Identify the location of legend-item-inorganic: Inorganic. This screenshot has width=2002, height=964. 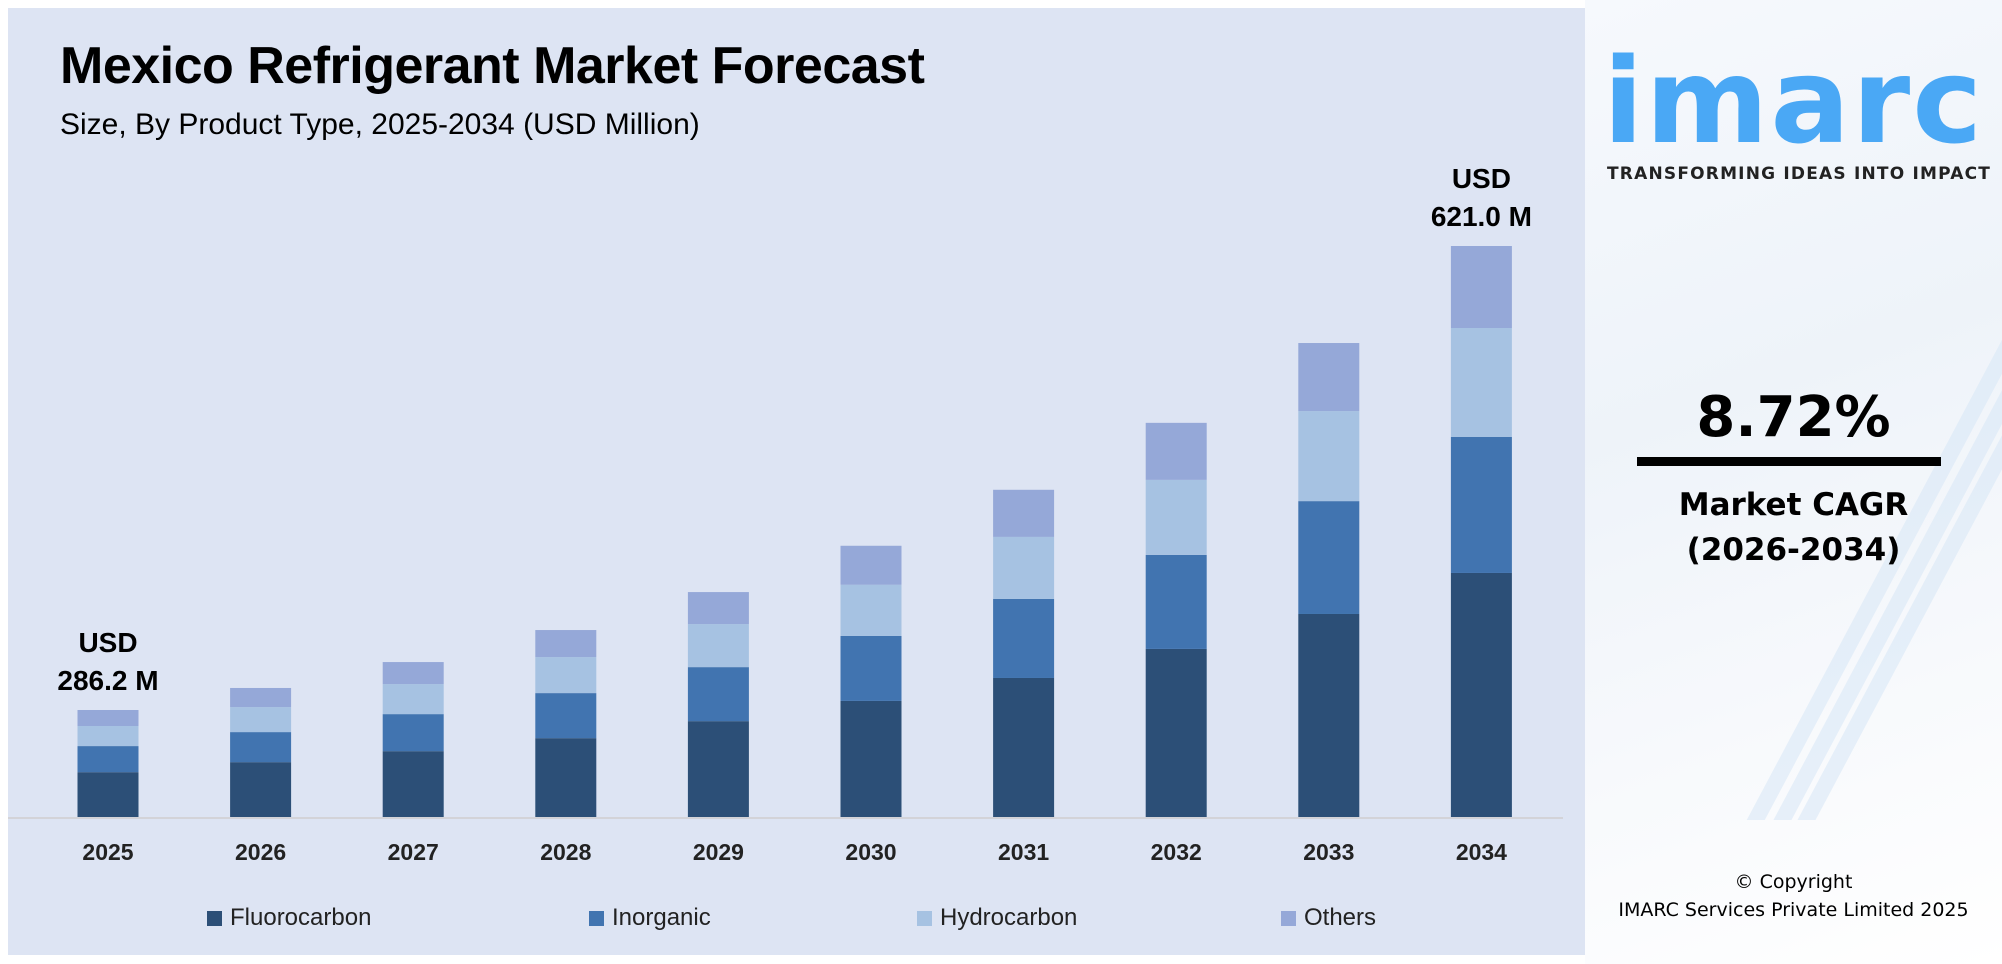
(650, 918).